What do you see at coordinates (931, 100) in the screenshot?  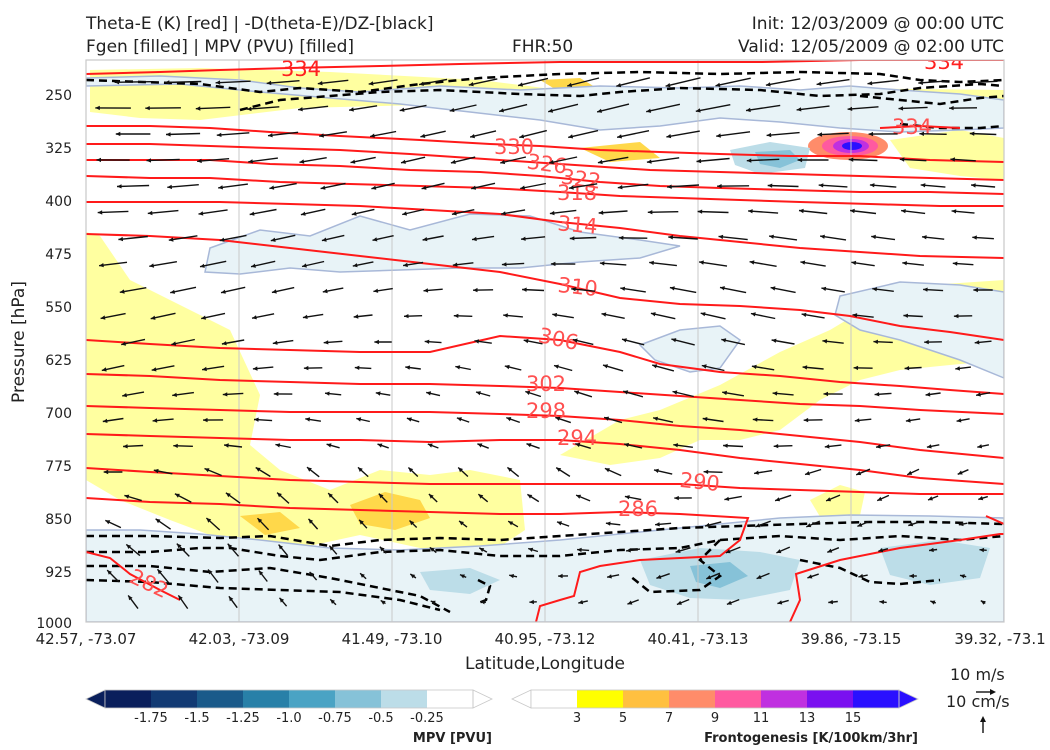 I see `stability-contour-top3` at bounding box center [931, 100].